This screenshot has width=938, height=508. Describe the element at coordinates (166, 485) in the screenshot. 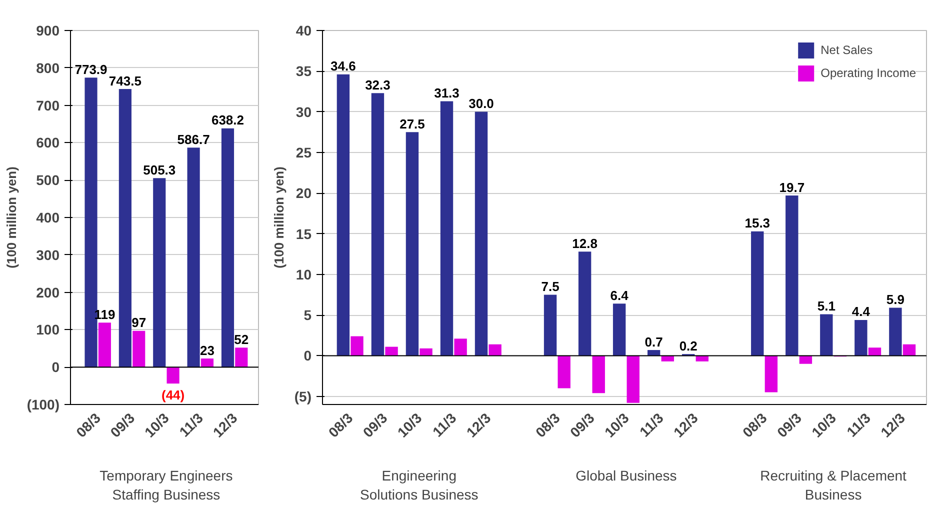

I see `text: Temporary Engineers Staffing Business` at that location.